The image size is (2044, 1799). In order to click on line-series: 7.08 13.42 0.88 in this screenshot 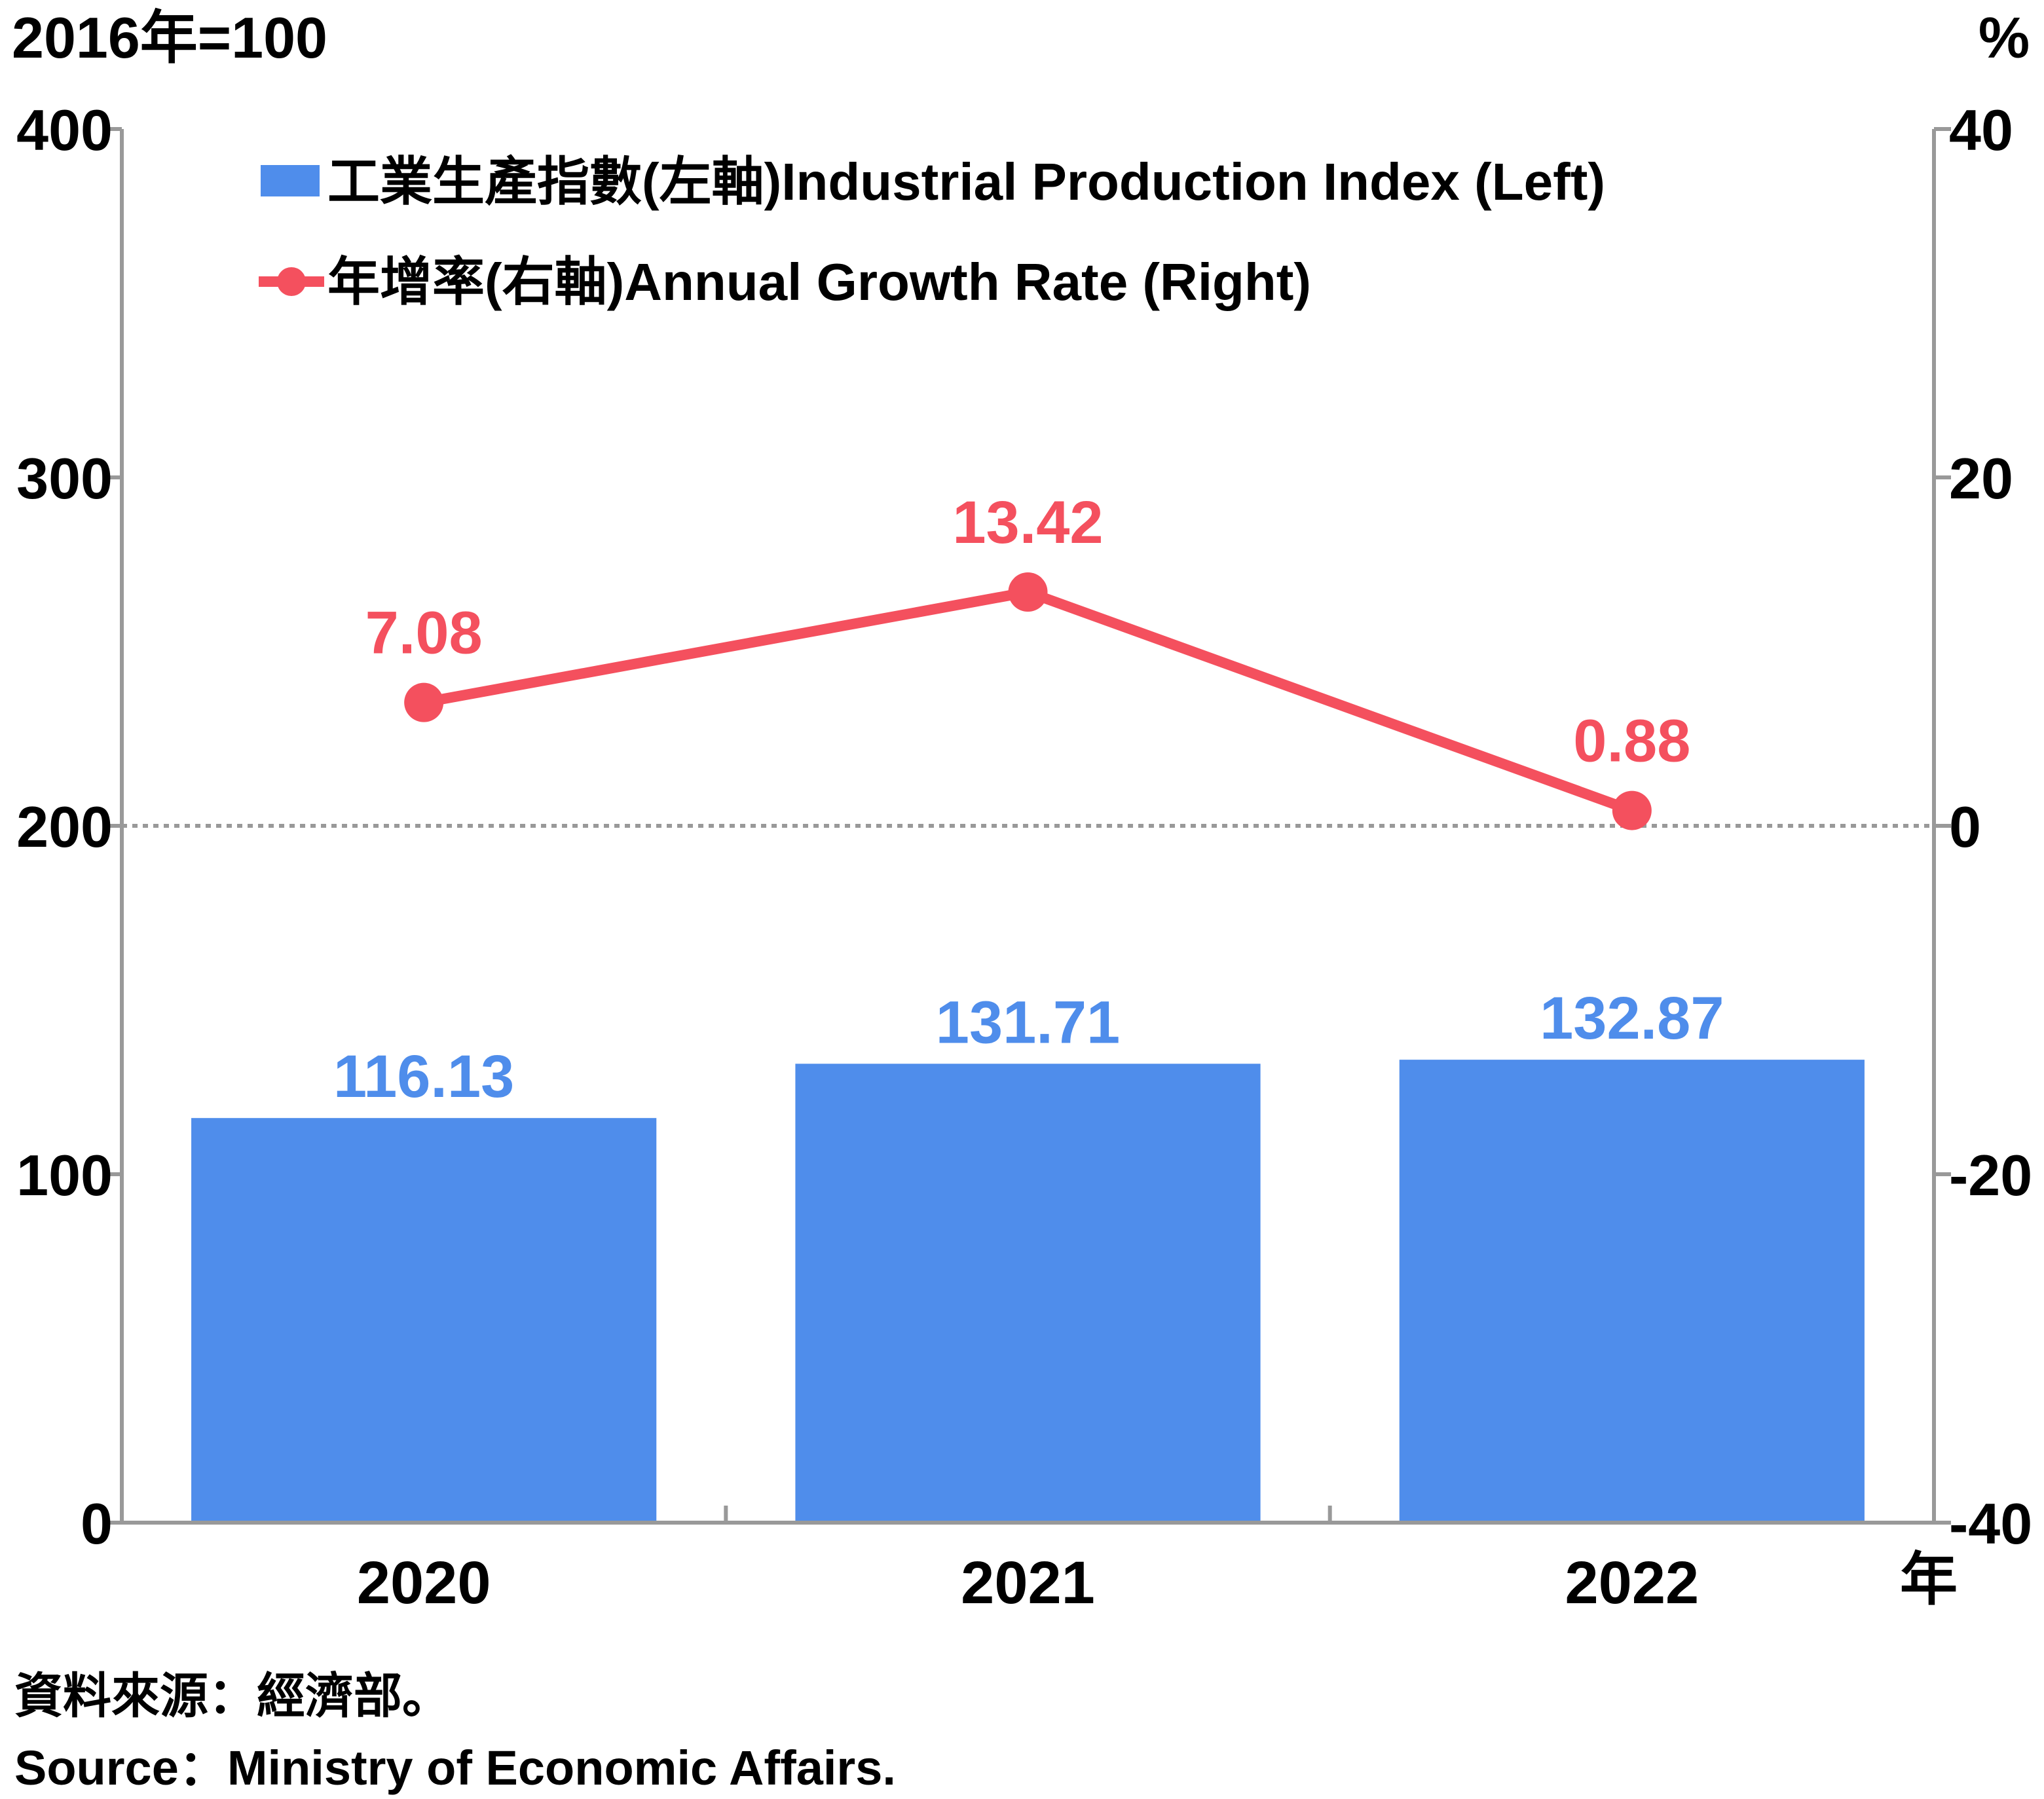, I will do `click(1027, 659)`.